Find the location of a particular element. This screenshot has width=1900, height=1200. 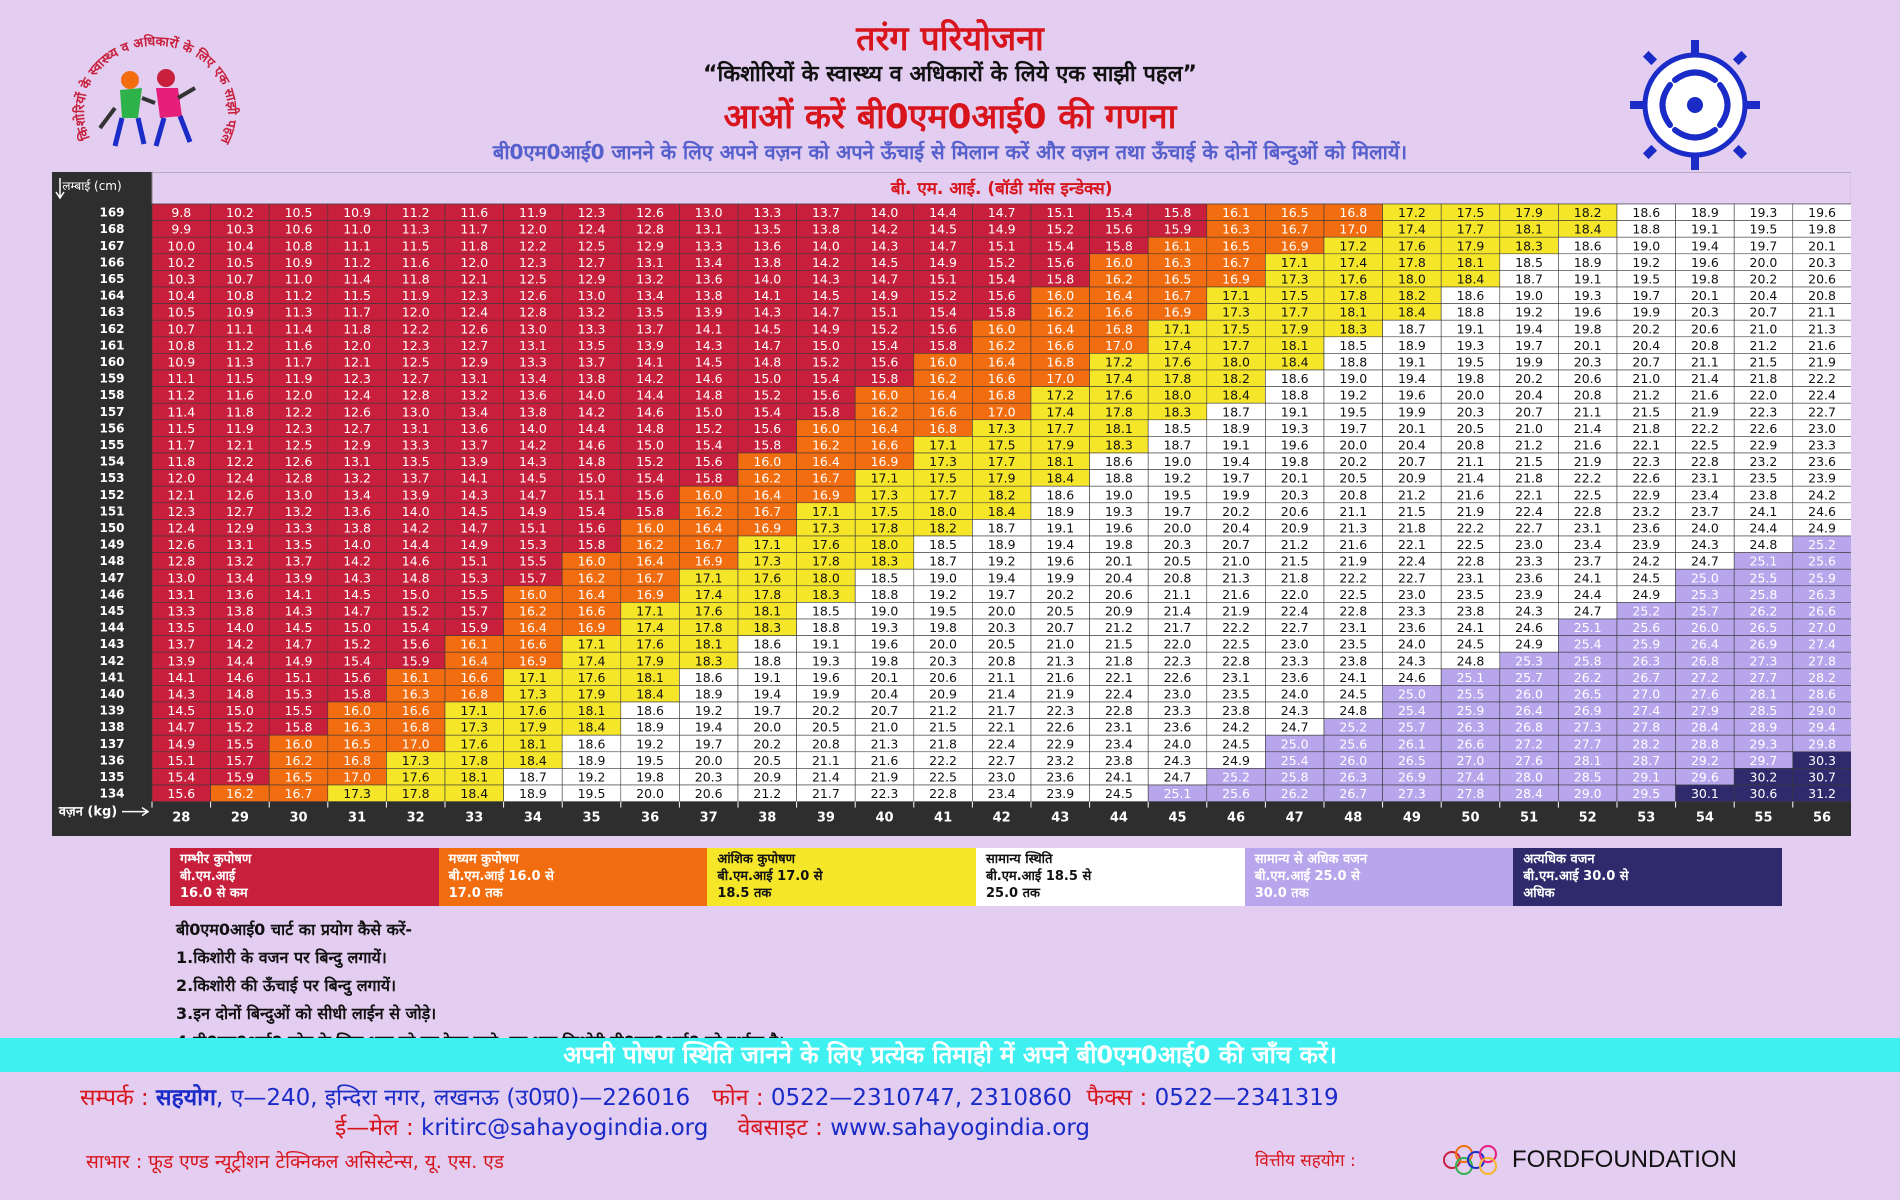

bmi-value-label: 26.5 is located at coordinates (1588, 693).